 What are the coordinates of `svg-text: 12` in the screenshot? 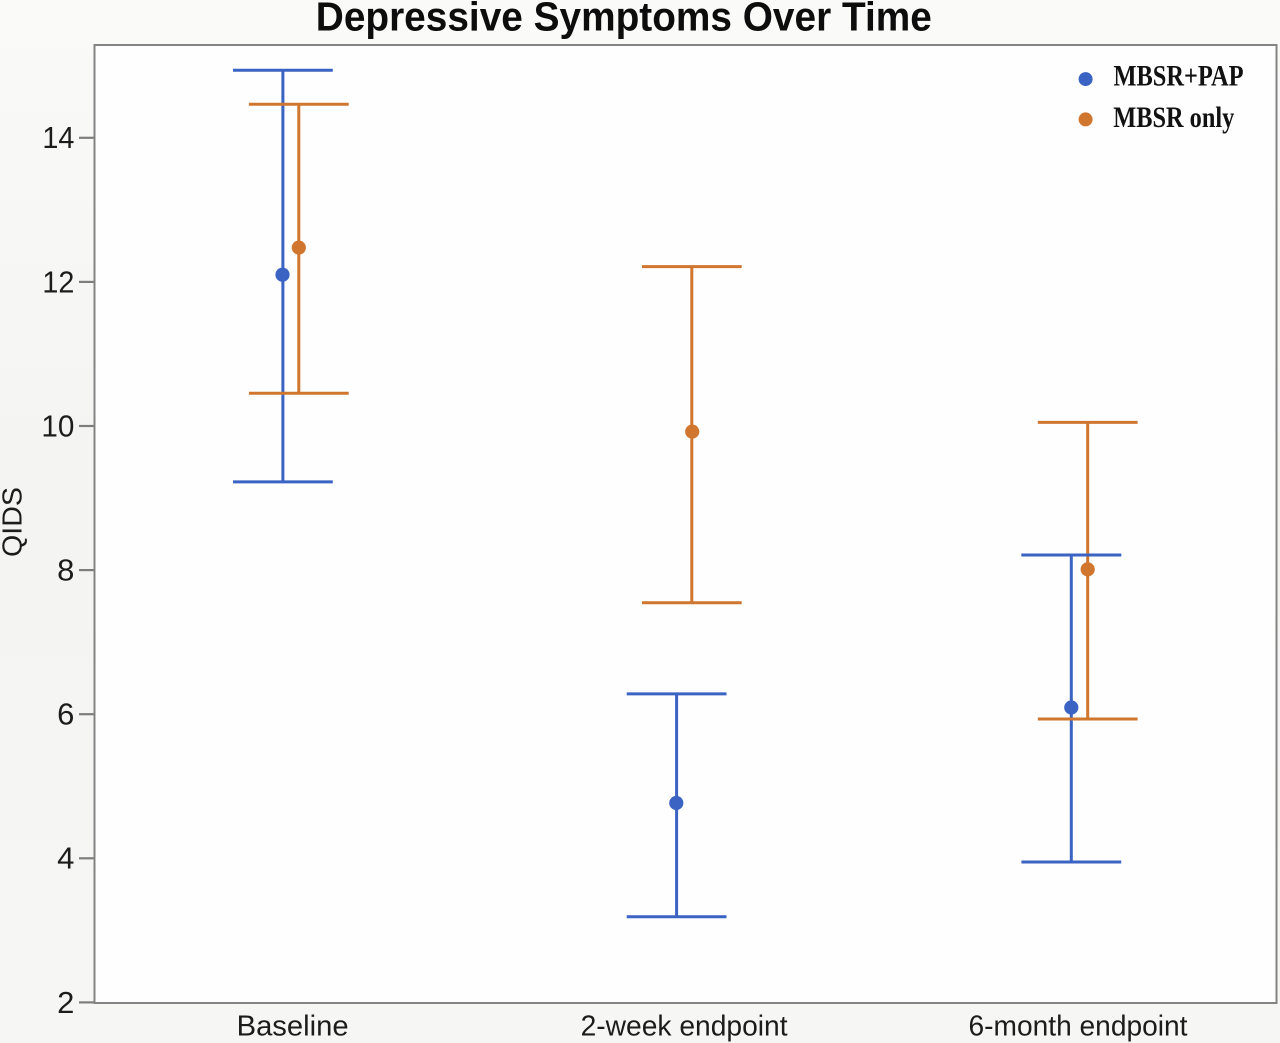 It's located at (58, 281).